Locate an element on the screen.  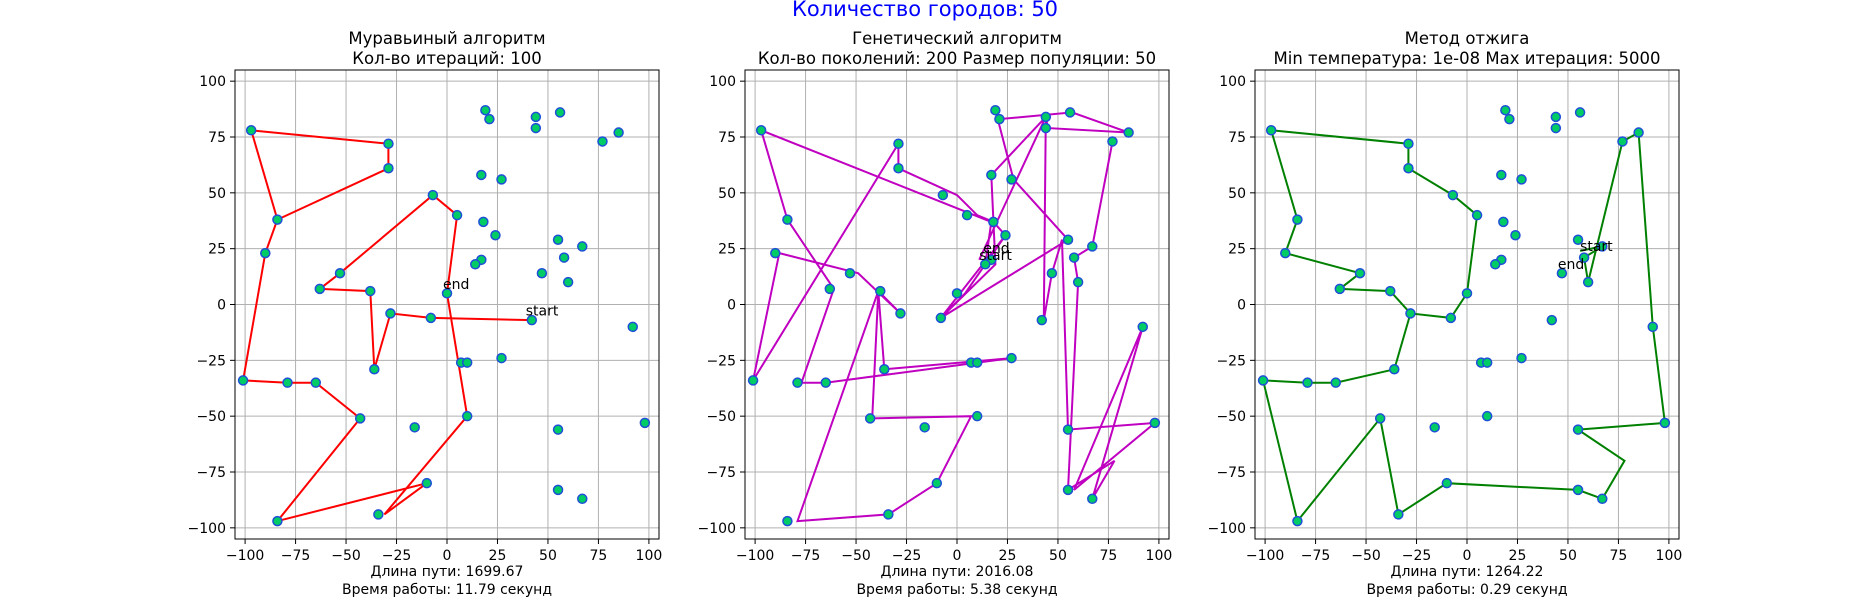
runtime-label: Время работы: 11.79 секунд is located at coordinates (447, 590).